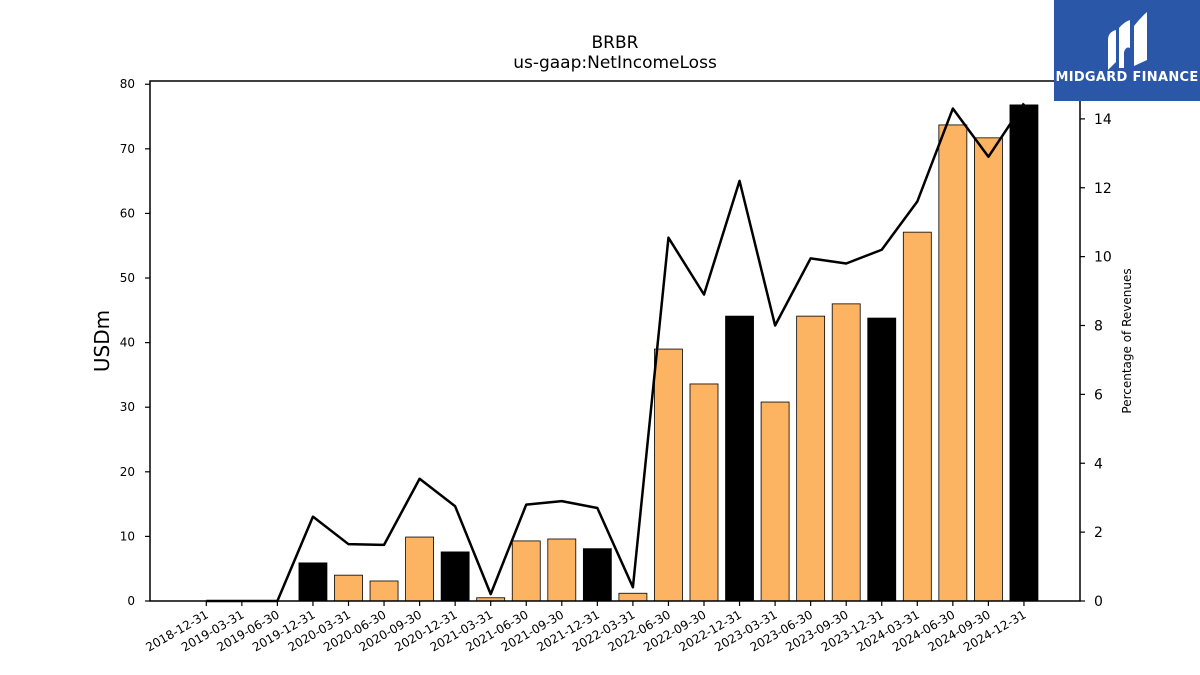  I want to click on y2-tick-label: 0, so click(1098, 602).